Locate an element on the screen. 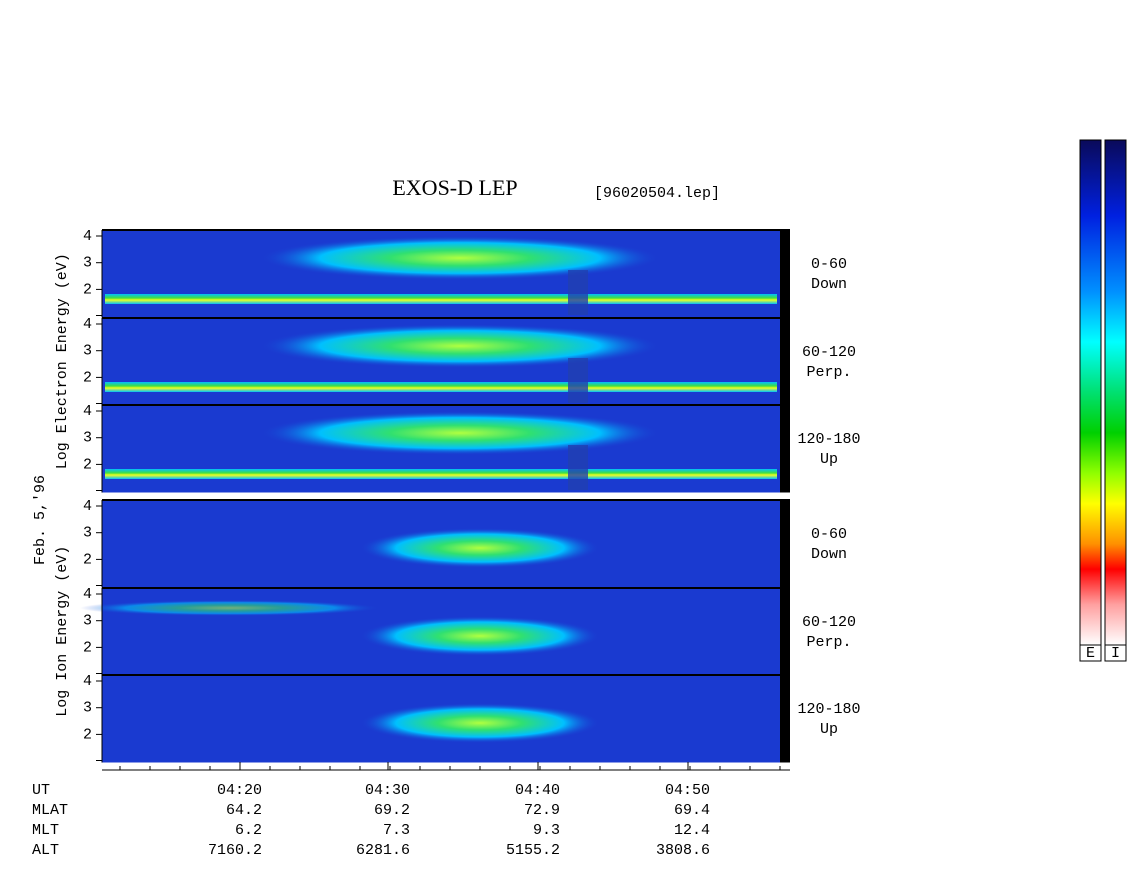 This screenshot has width=1130, height=875. colorbar-label: E is located at coordinates (1090, 653).